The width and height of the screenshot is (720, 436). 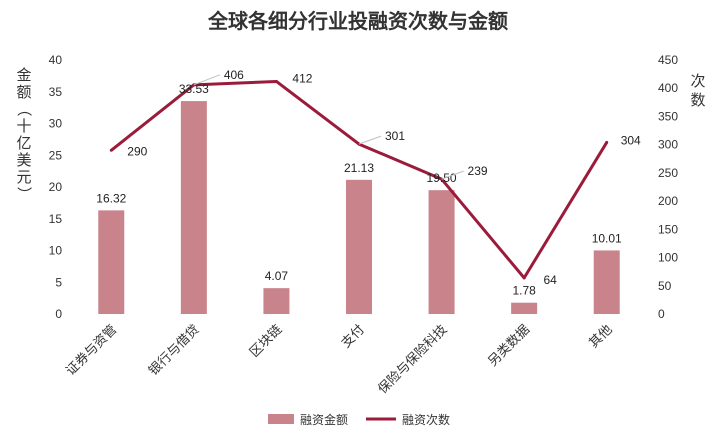 What do you see at coordinates (23, 143) in the screenshot?
I see `y-axis-label-char: 亿` at bounding box center [23, 143].